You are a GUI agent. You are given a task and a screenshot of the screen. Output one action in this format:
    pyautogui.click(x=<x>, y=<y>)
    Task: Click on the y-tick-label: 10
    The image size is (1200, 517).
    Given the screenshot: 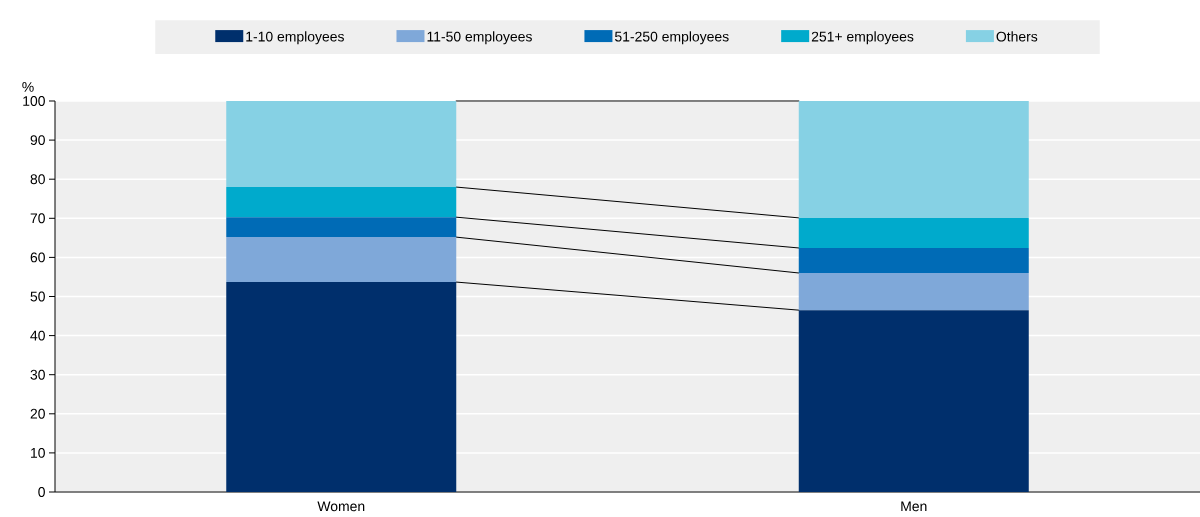 What is the action you would take?
    pyautogui.click(x=38, y=452)
    